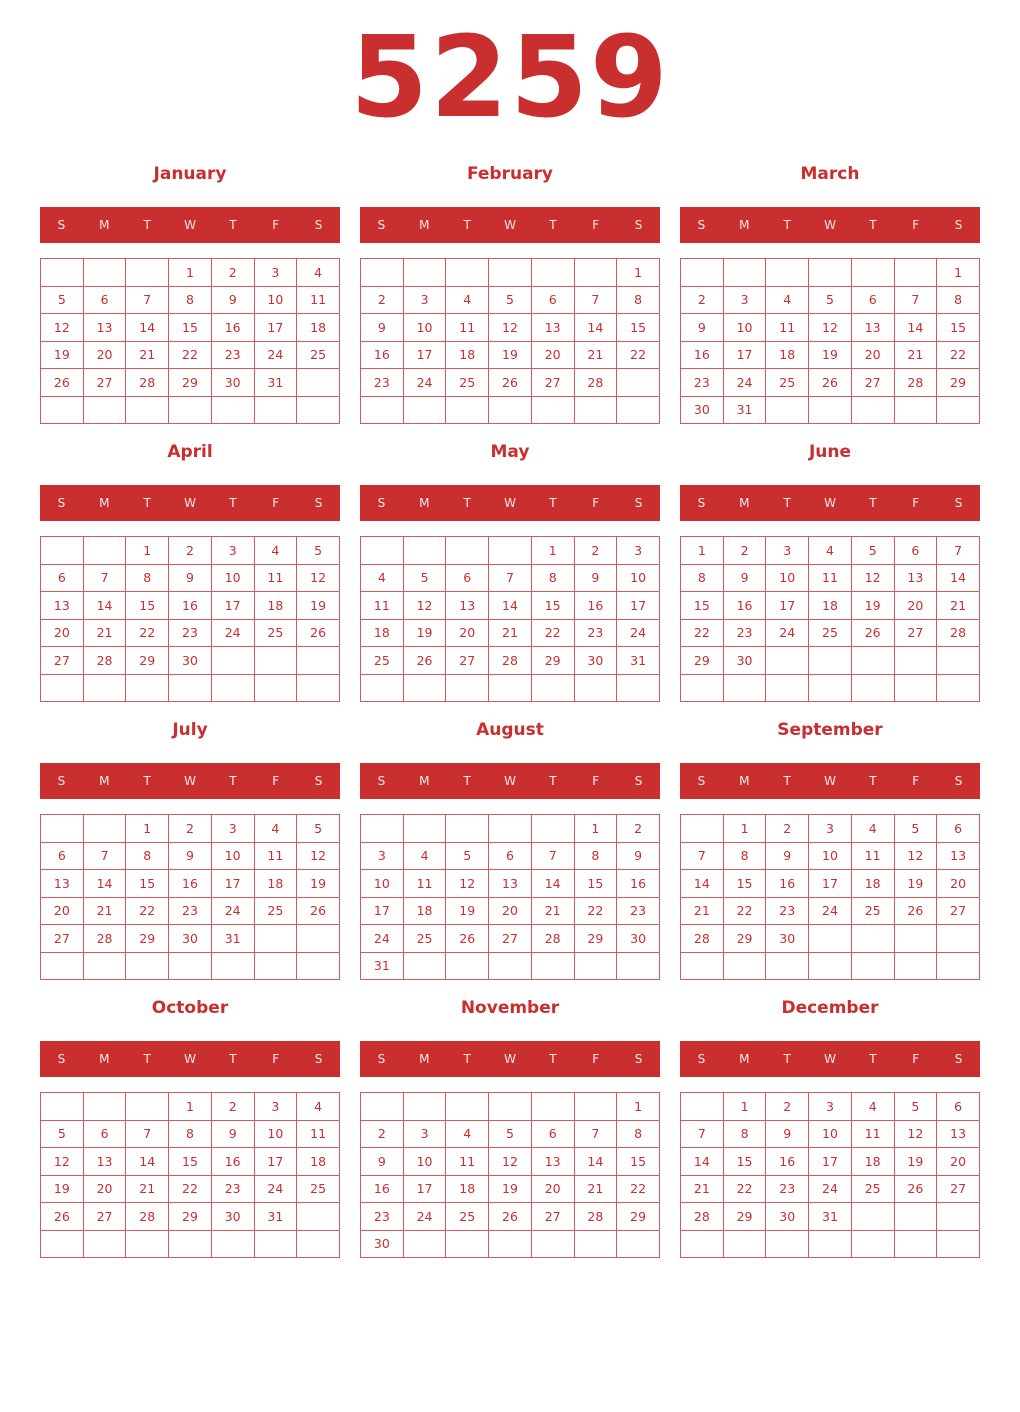 The height and width of the screenshot is (1412, 1020). What do you see at coordinates (958, 577) in the screenshot?
I see `day-cell: 14` at bounding box center [958, 577].